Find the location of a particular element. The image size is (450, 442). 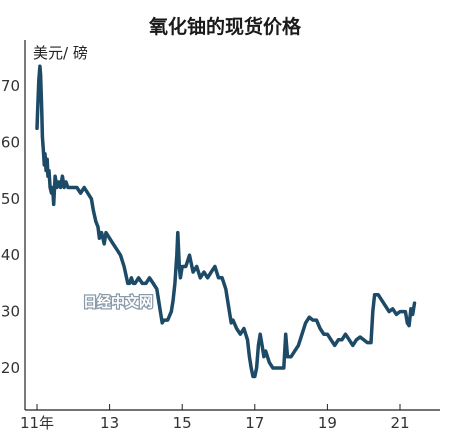

y-tick-label-50: 50 is located at coordinates (10, 199).